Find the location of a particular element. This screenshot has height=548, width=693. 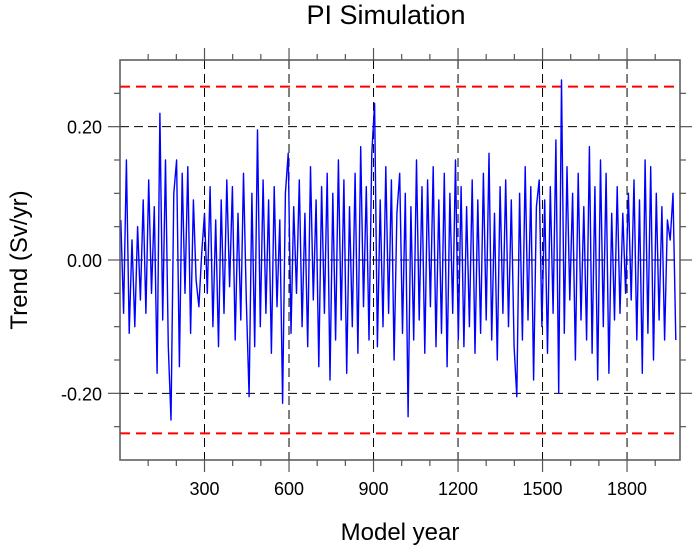

y-tick-label: 0.00 is located at coordinates (84, 261).